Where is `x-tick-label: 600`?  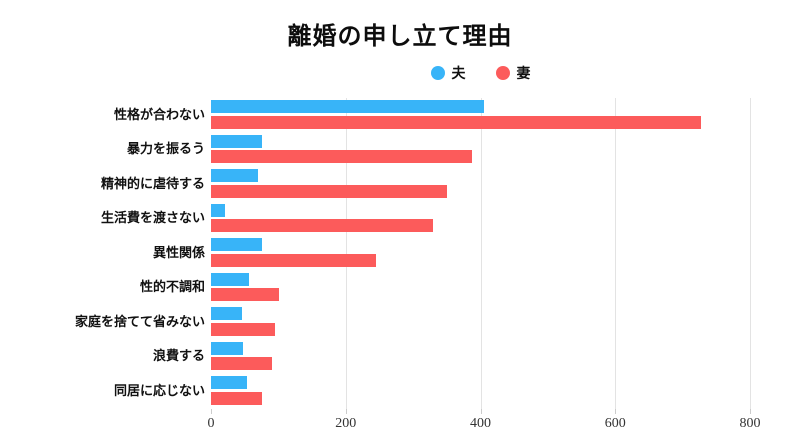 x-tick-label: 600 is located at coordinates (615, 423).